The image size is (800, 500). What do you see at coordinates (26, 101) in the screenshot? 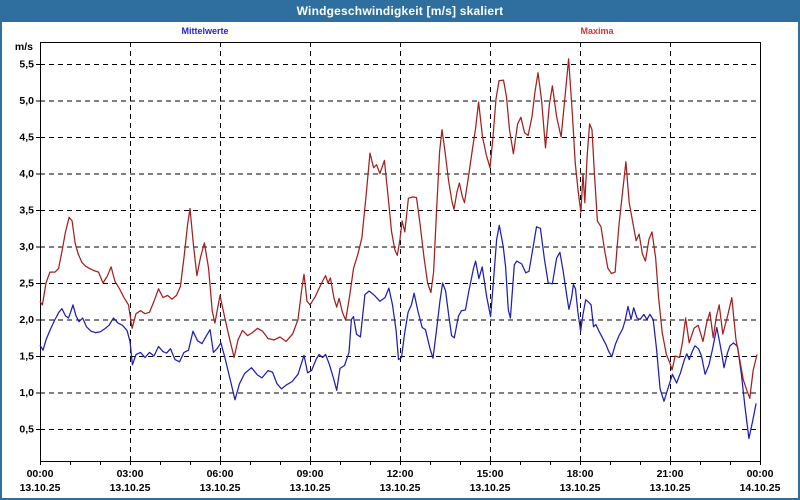
I see `svg-text: 5,0` at bounding box center [26, 101].